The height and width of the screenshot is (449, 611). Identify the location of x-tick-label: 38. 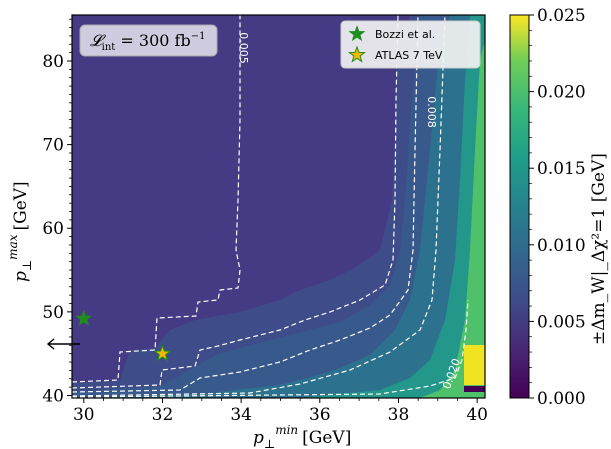
(399, 415).